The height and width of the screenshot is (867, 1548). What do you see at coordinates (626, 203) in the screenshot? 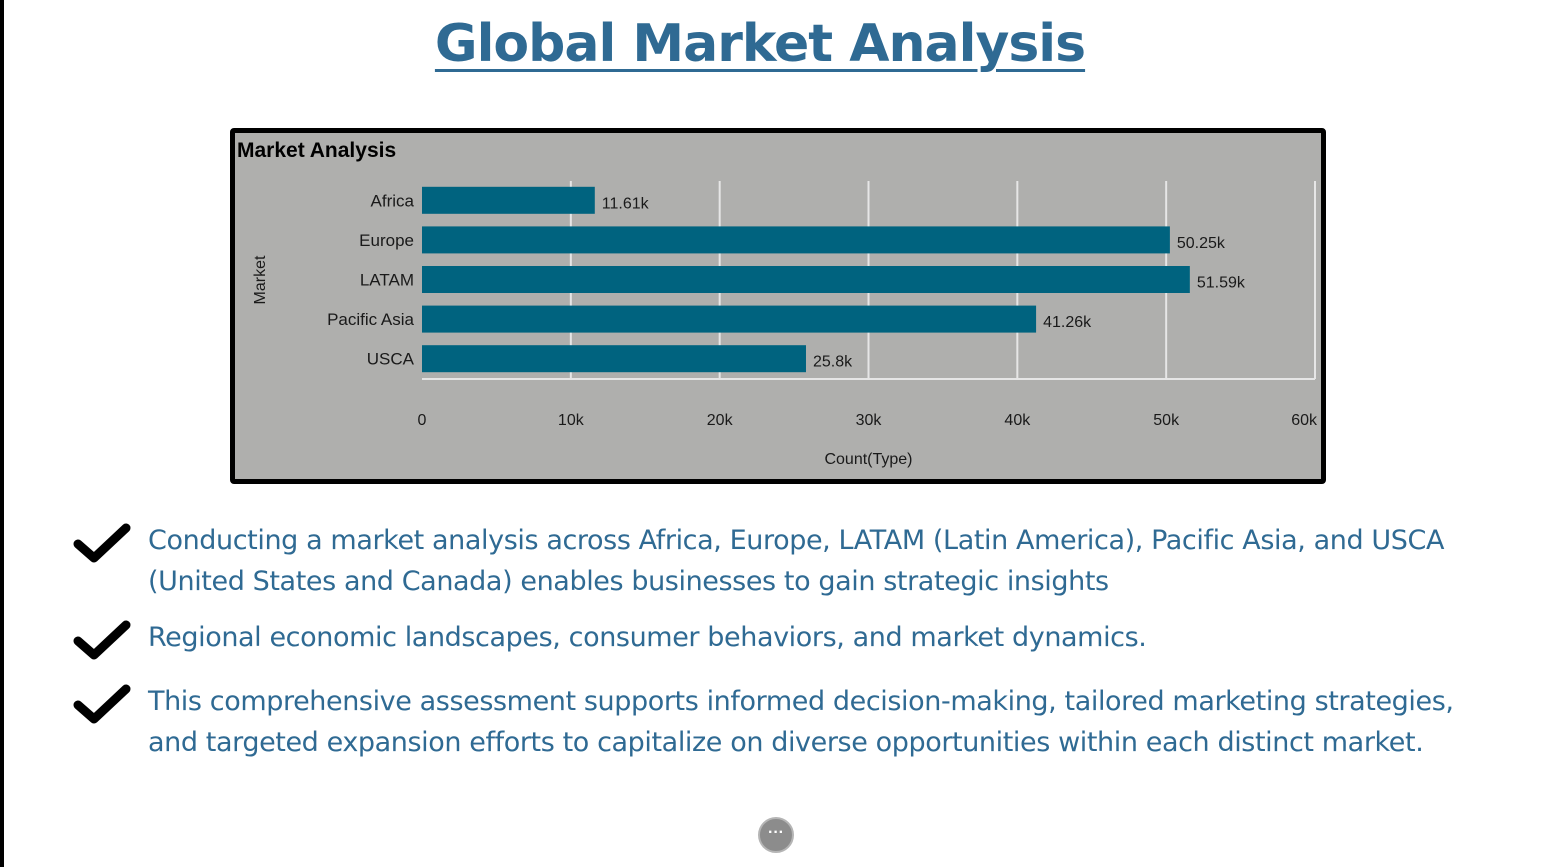
I see `data-label: 11.61k` at bounding box center [626, 203].